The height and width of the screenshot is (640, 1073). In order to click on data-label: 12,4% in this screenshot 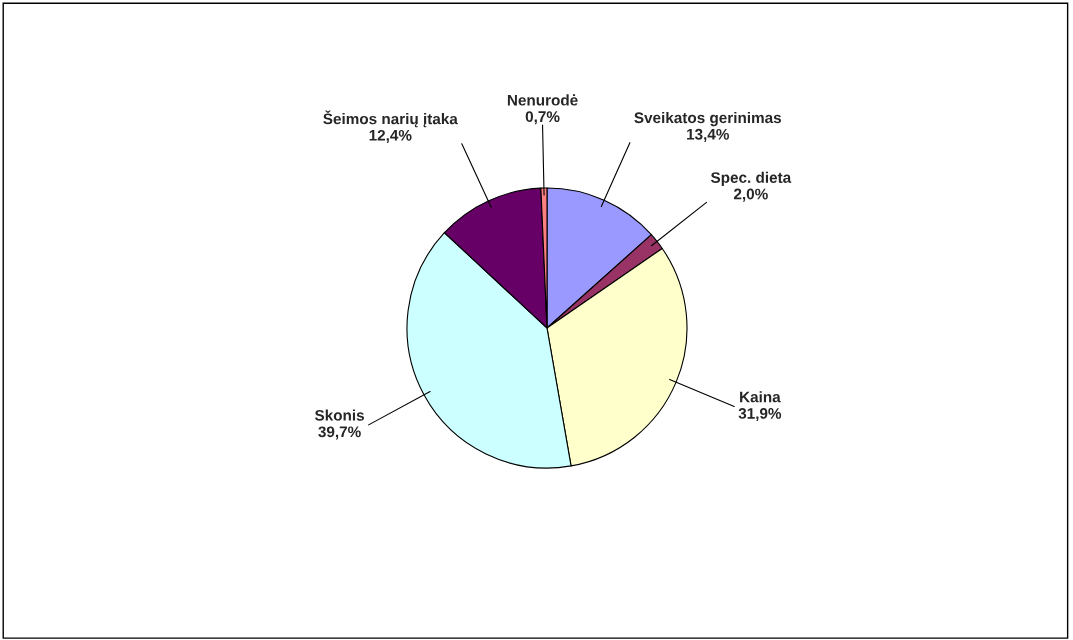, I will do `click(390, 136)`.